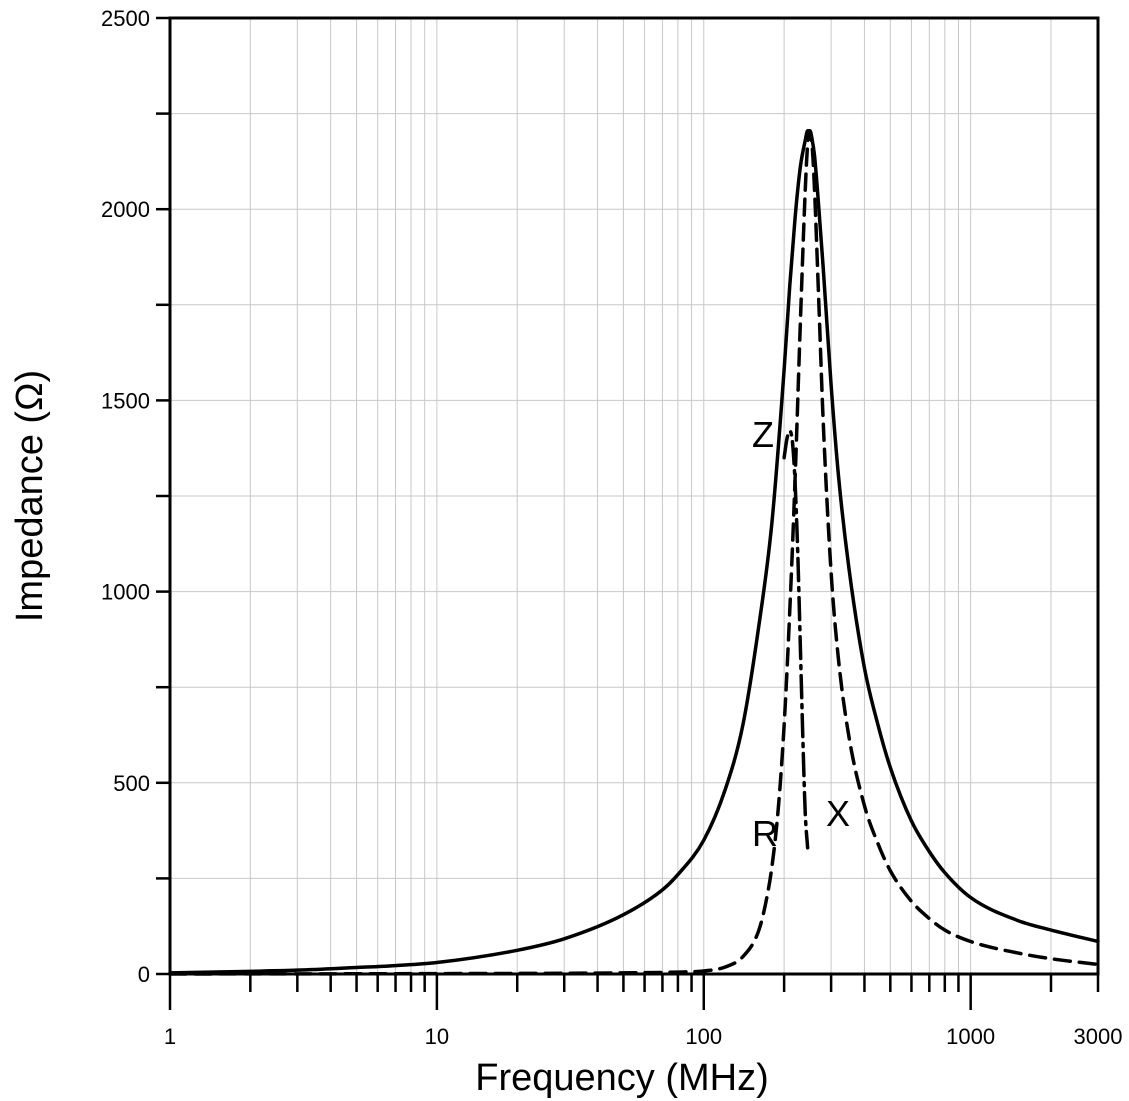 The width and height of the screenshot is (1129, 1101). Describe the element at coordinates (125, 592) in the screenshot. I see `y-tick-label: 1000` at that location.